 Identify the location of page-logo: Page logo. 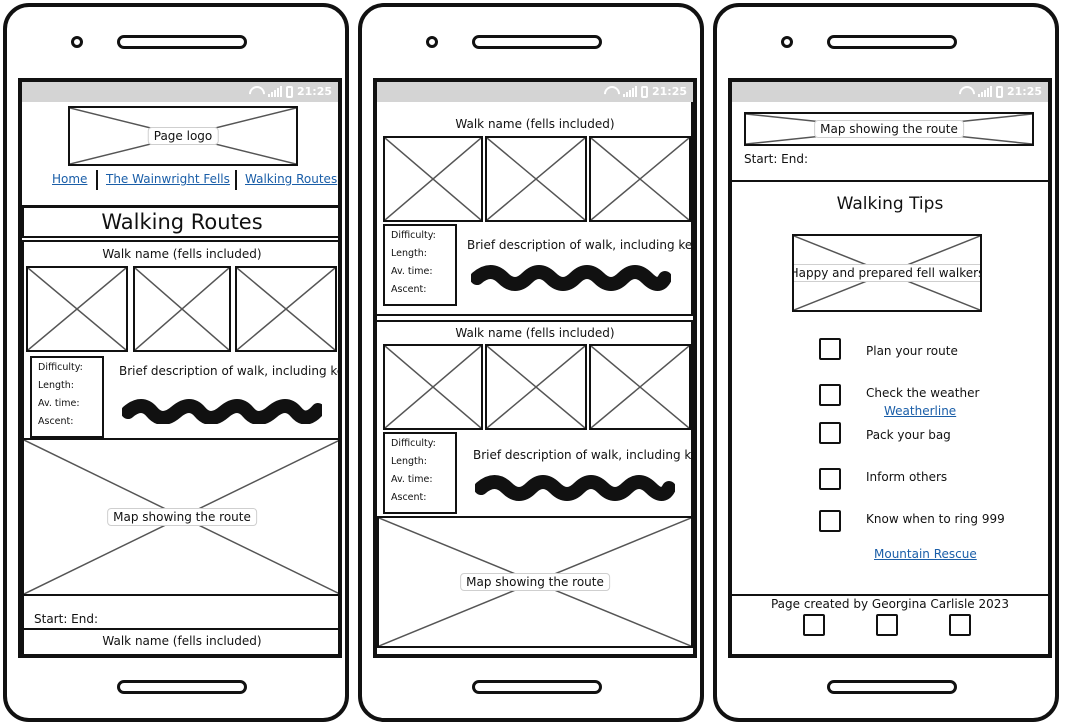
(183, 136).